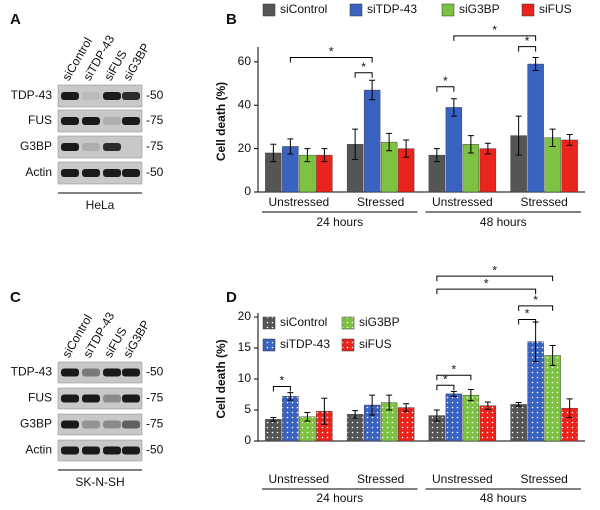 Image resolution: width=600 pixels, height=510 pixels. Describe the element at coordinates (221, 378) in the screenshot. I see `y-axis-title: Cell death (%)` at that location.